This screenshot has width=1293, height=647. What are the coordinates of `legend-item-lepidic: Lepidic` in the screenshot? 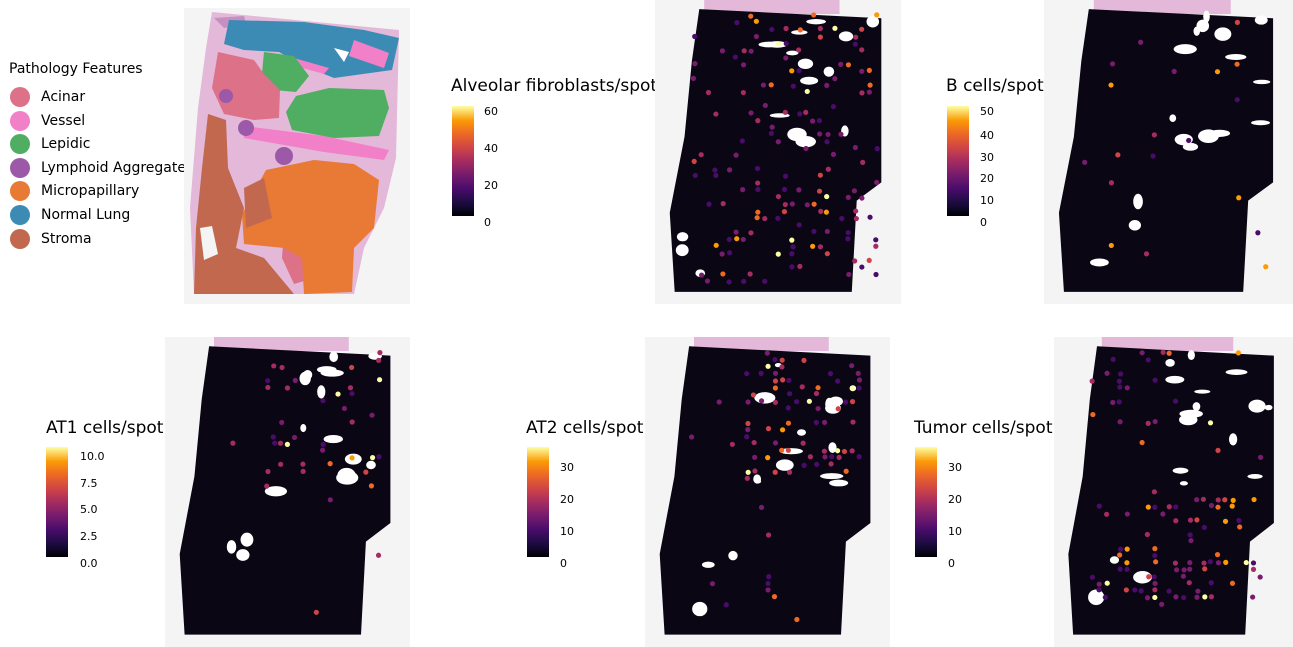 It's located at (50, 144).